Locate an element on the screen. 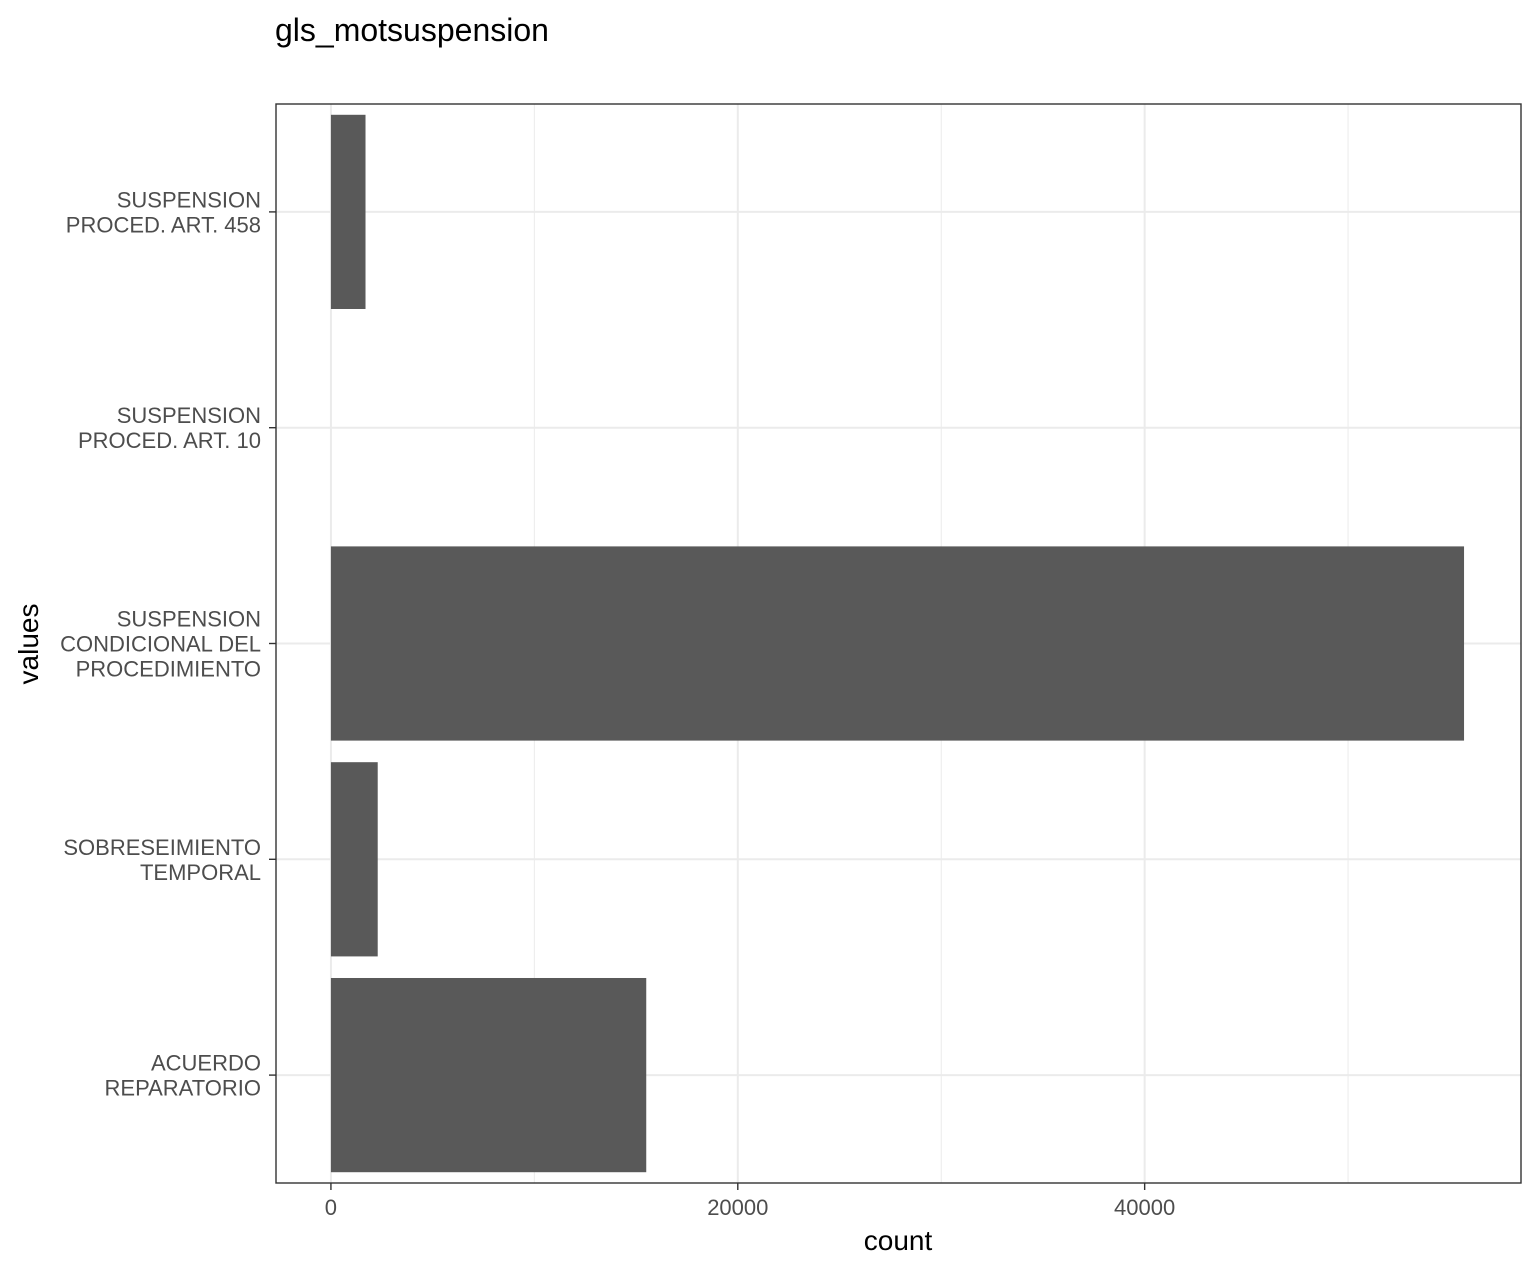 The height and width of the screenshot is (1270, 1536). x-axis: 0 20000 40000 is located at coordinates (750, 1201).